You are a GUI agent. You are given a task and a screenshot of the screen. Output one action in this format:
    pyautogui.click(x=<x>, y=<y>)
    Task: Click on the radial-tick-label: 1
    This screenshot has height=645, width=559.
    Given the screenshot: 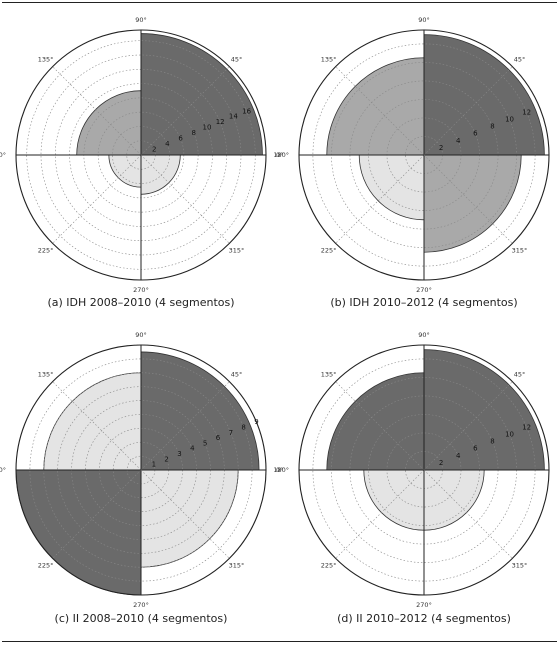 What is the action you would take?
    pyautogui.click(x=154, y=465)
    